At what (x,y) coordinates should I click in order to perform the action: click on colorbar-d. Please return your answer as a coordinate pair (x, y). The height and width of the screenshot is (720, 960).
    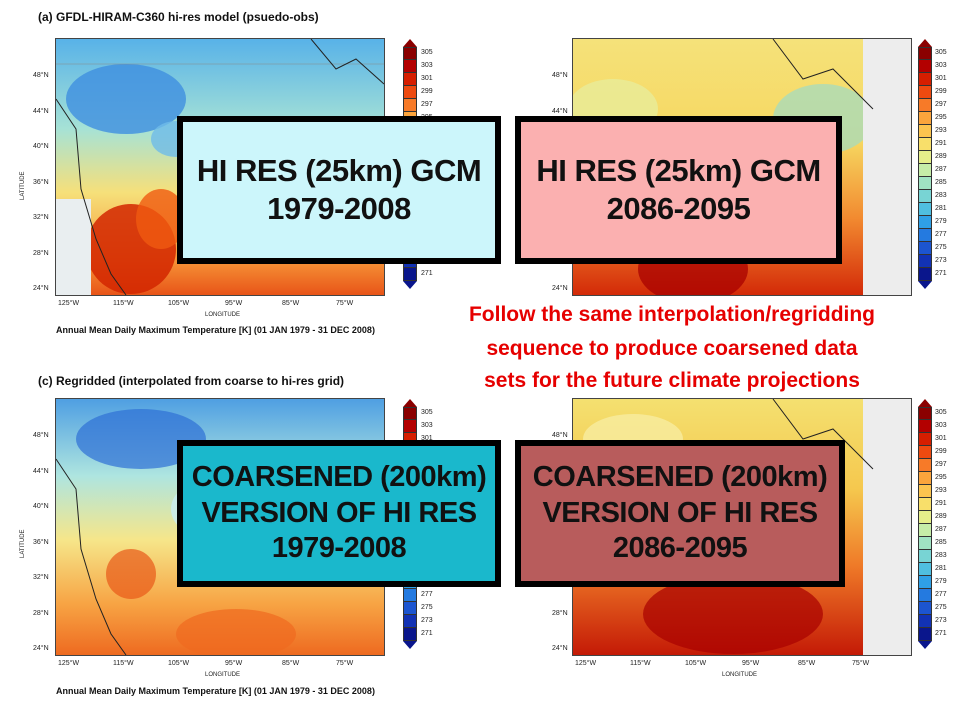
    Looking at the image, I should click on (925, 524).